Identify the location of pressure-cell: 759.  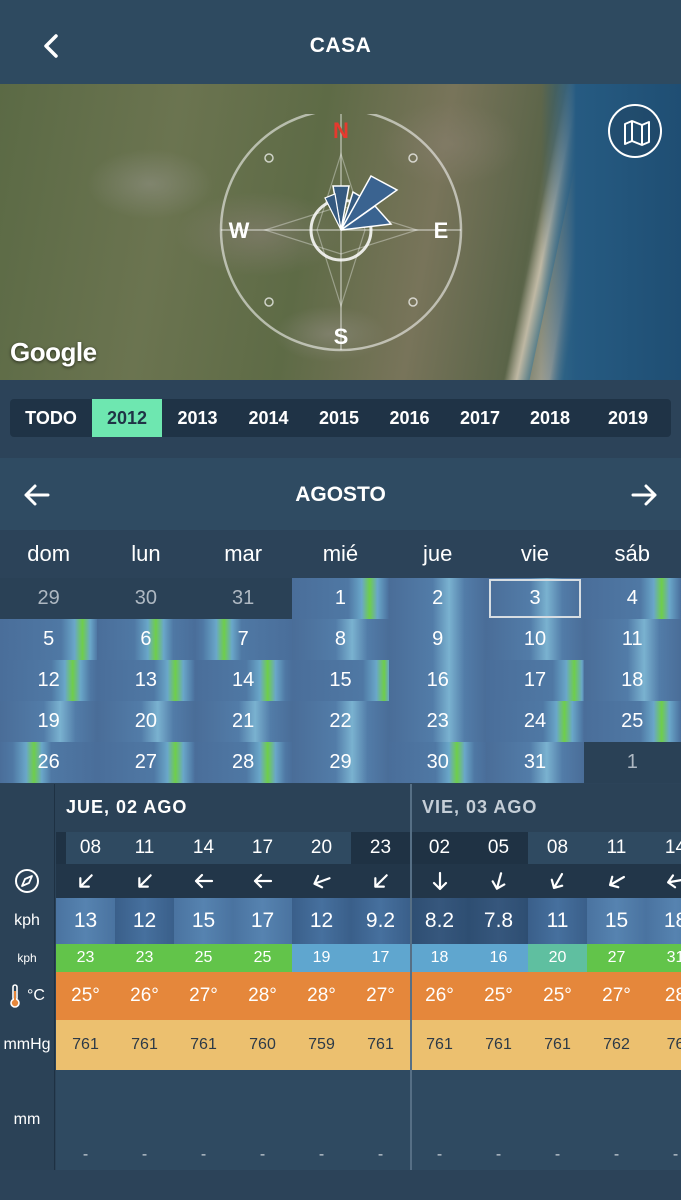
(321, 1045).